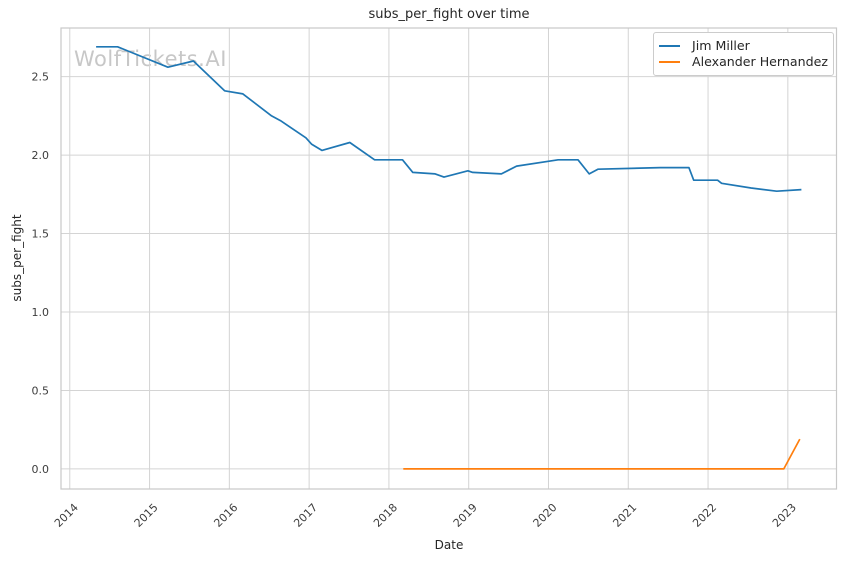  What do you see at coordinates (41, 77) in the screenshot?
I see `y-tick-label: 2.5` at bounding box center [41, 77].